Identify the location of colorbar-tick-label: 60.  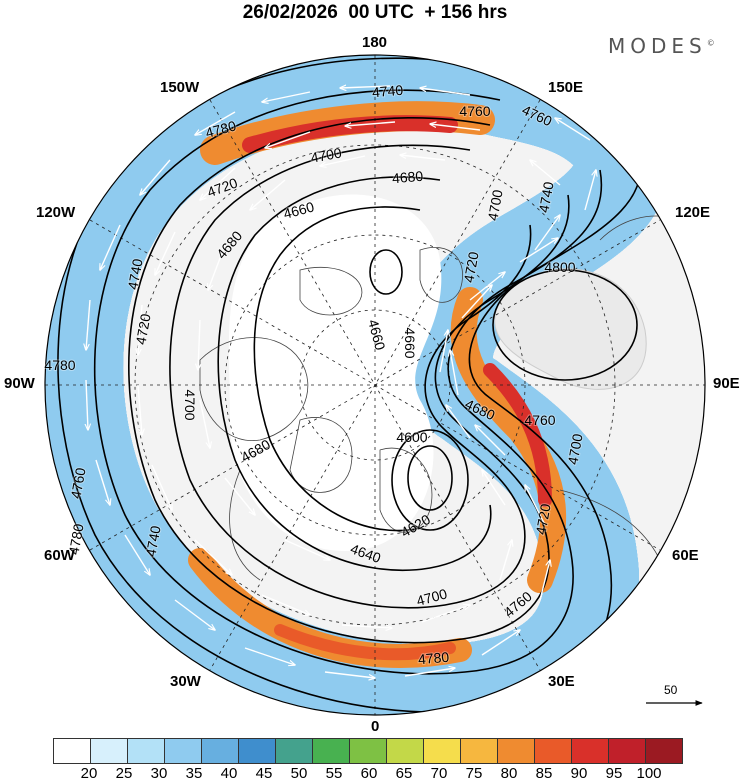
(369, 773).